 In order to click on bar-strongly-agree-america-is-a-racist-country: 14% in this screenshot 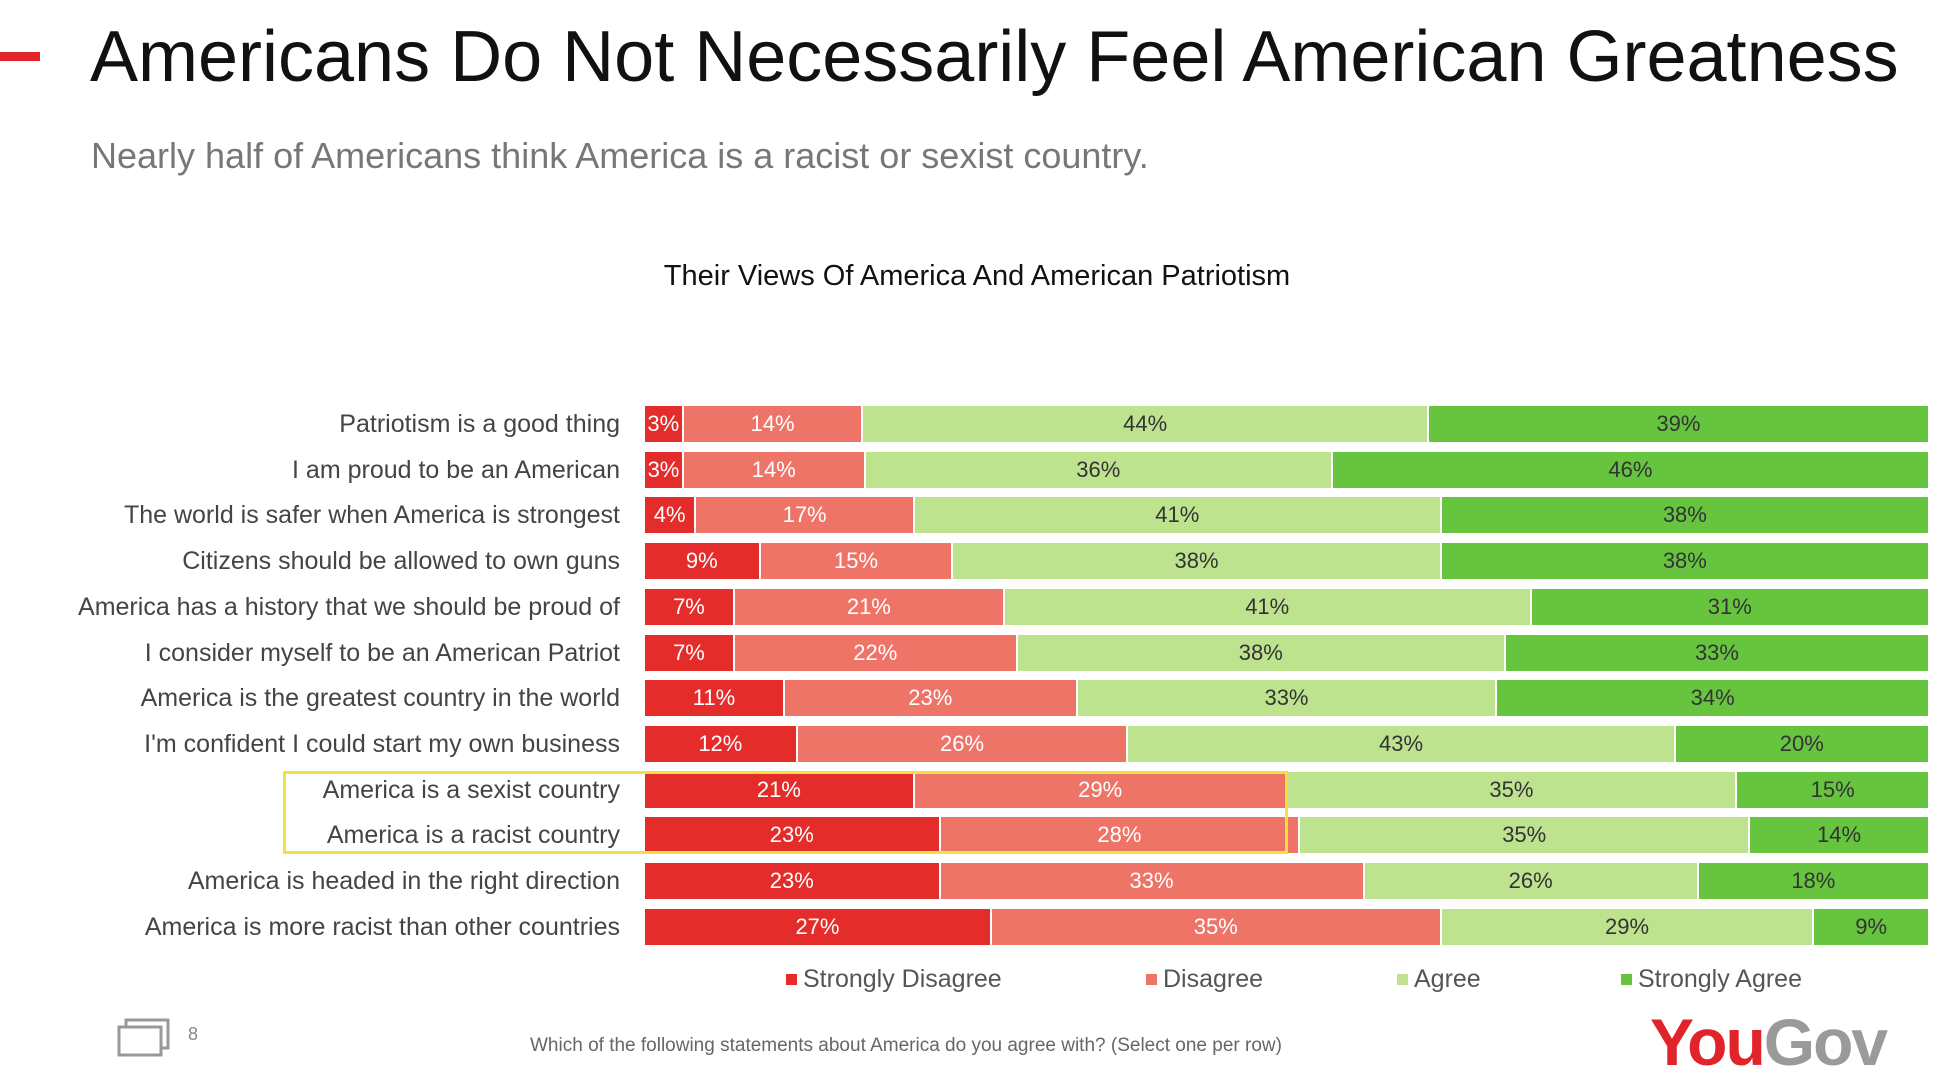, I will do `click(1839, 835)`.